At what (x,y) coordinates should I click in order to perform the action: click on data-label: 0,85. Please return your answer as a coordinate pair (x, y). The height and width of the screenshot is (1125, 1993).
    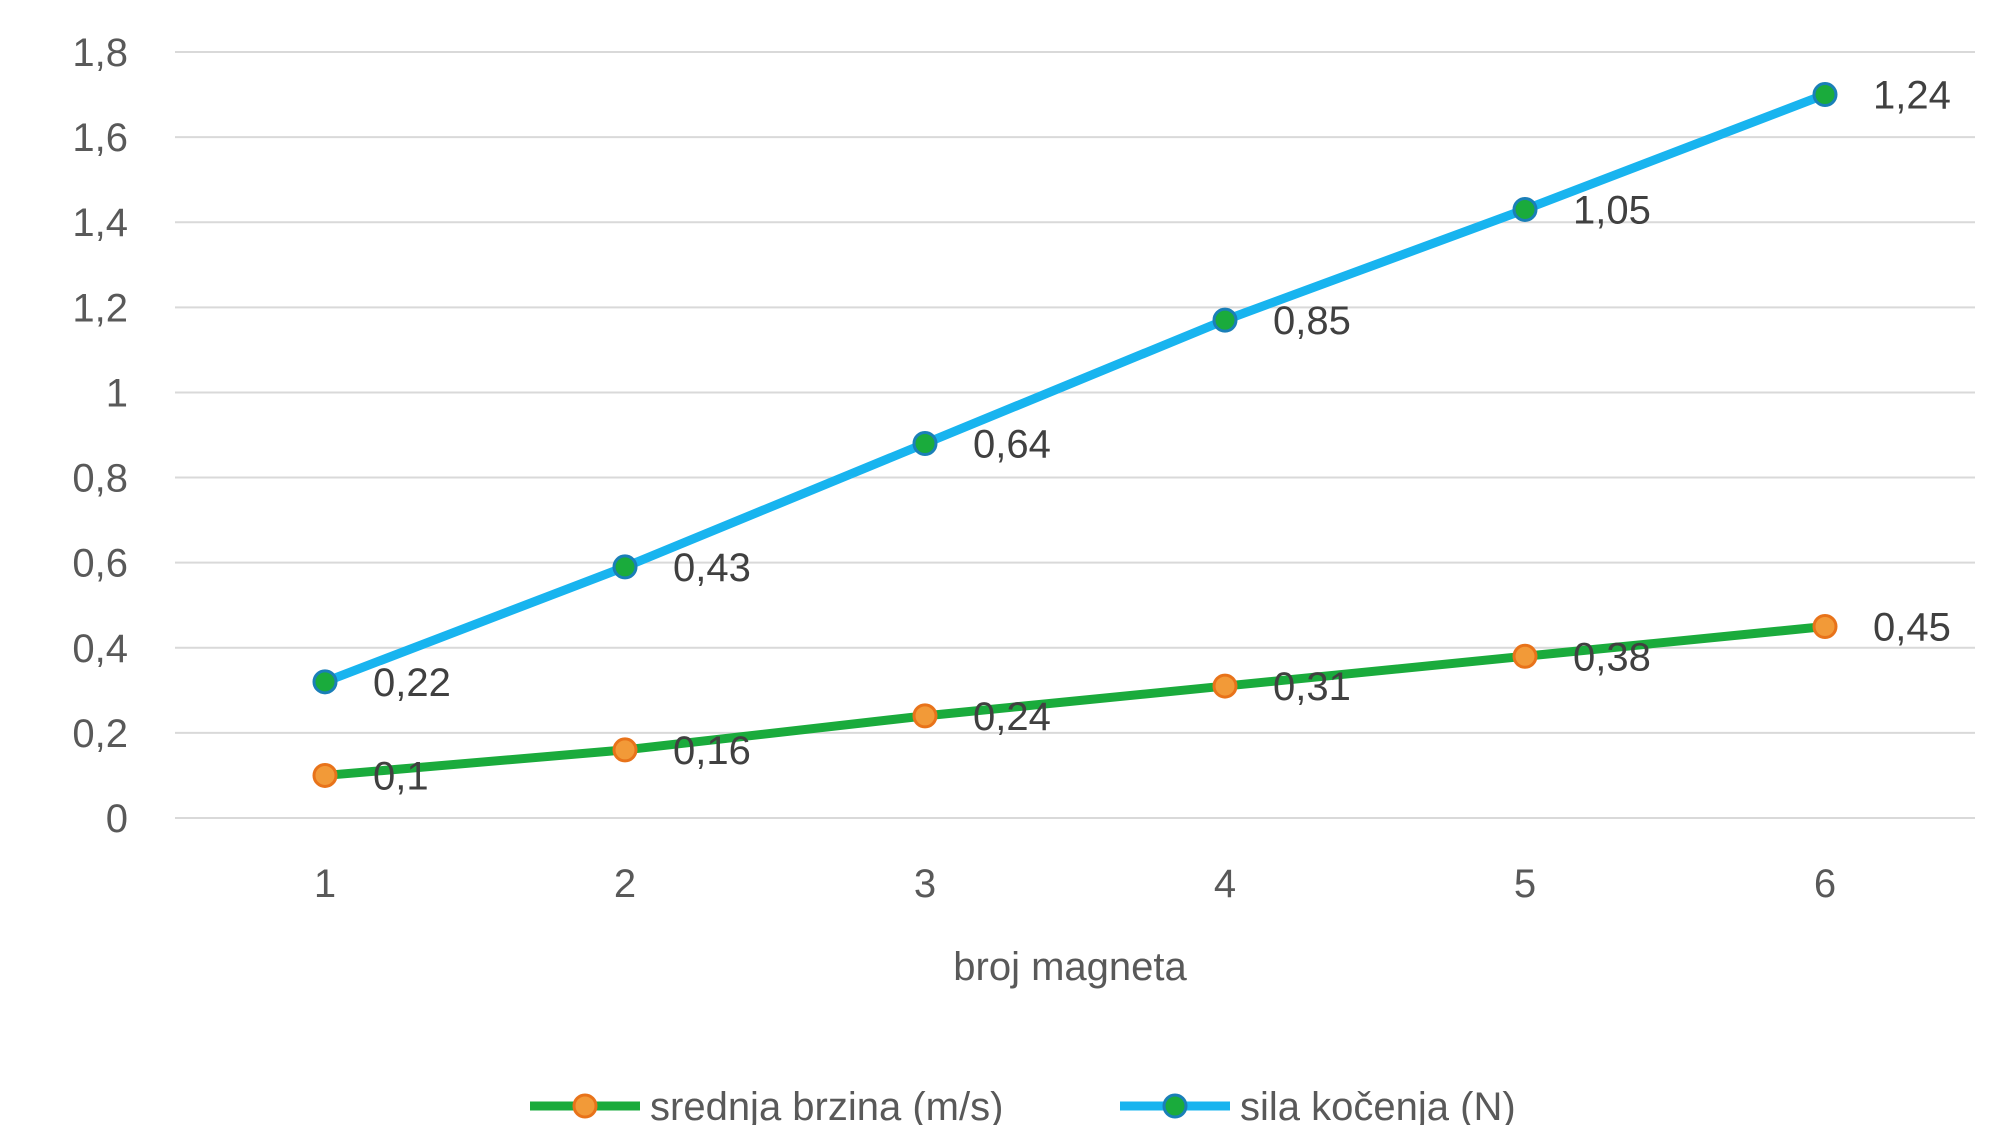
    Looking at the image, I should click on (1312, 321).